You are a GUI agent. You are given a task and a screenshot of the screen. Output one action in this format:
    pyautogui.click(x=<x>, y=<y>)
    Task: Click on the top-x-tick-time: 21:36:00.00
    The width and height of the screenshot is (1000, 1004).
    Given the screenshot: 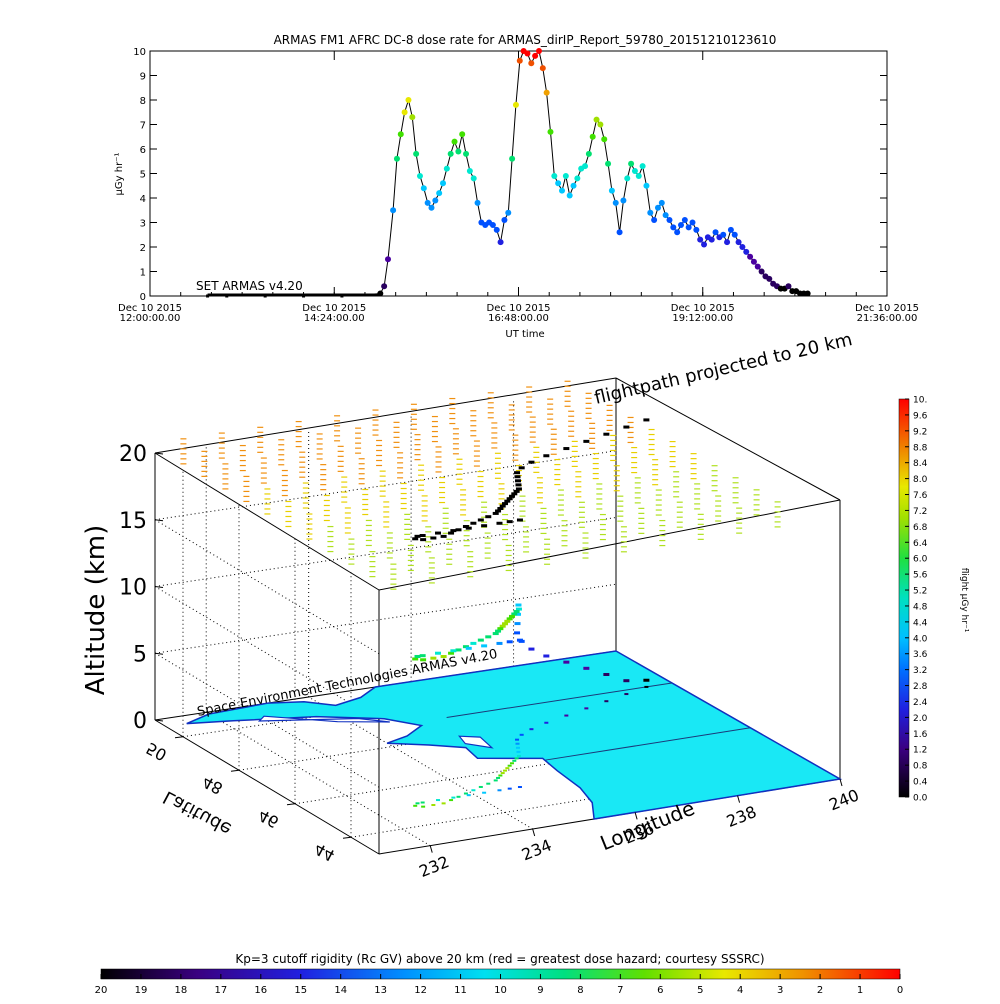 What is the action you would take?
    pyautogui.click(x=887, y=318)
    